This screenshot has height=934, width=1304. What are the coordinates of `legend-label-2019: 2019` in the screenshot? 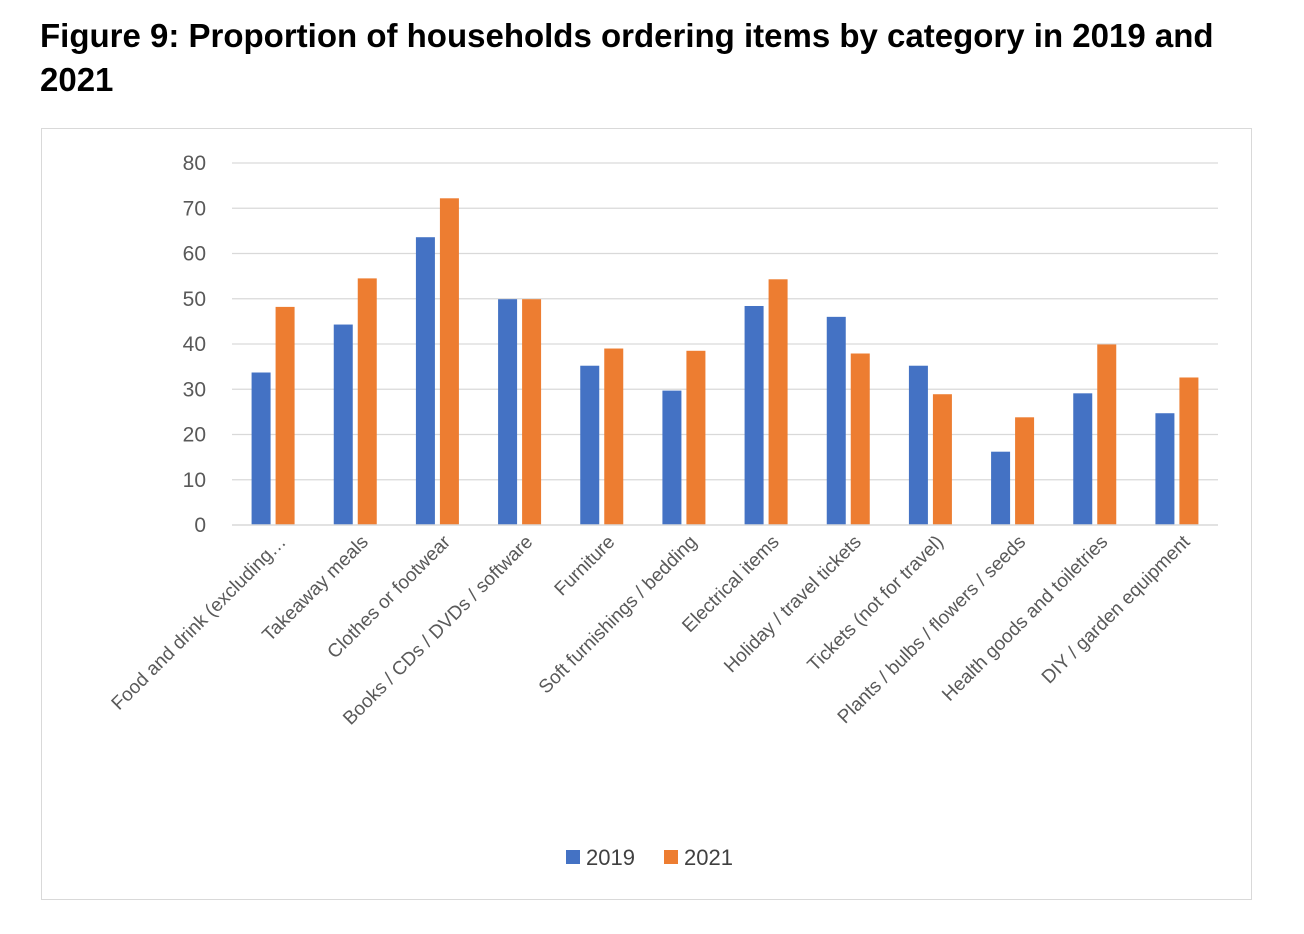 It's located at (610, 857).